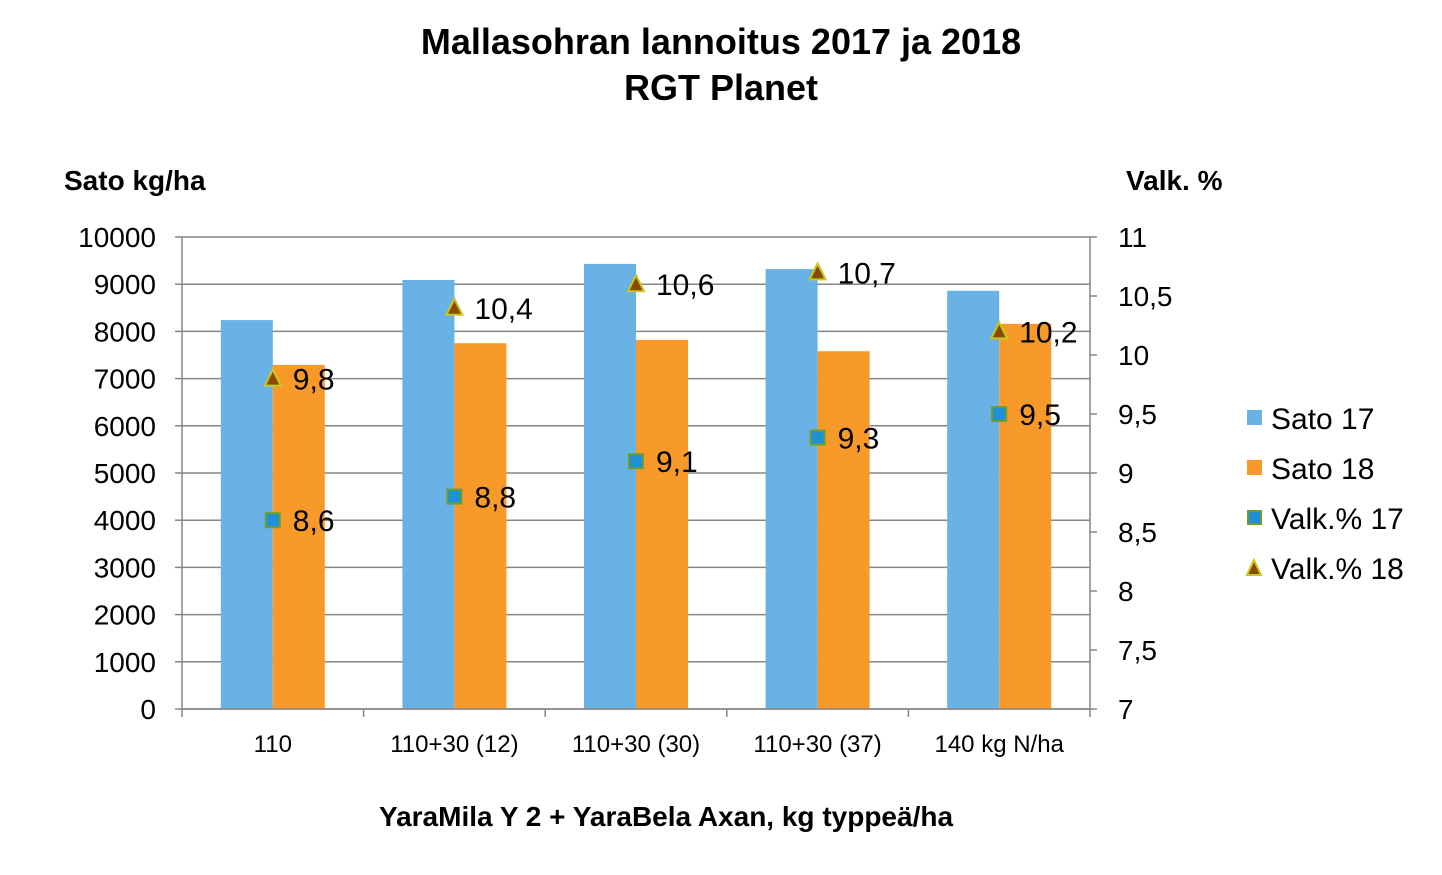 This screenshot has width=1442, height=875. I want to click on legend-label: Sato 18, so click(1322, 469).